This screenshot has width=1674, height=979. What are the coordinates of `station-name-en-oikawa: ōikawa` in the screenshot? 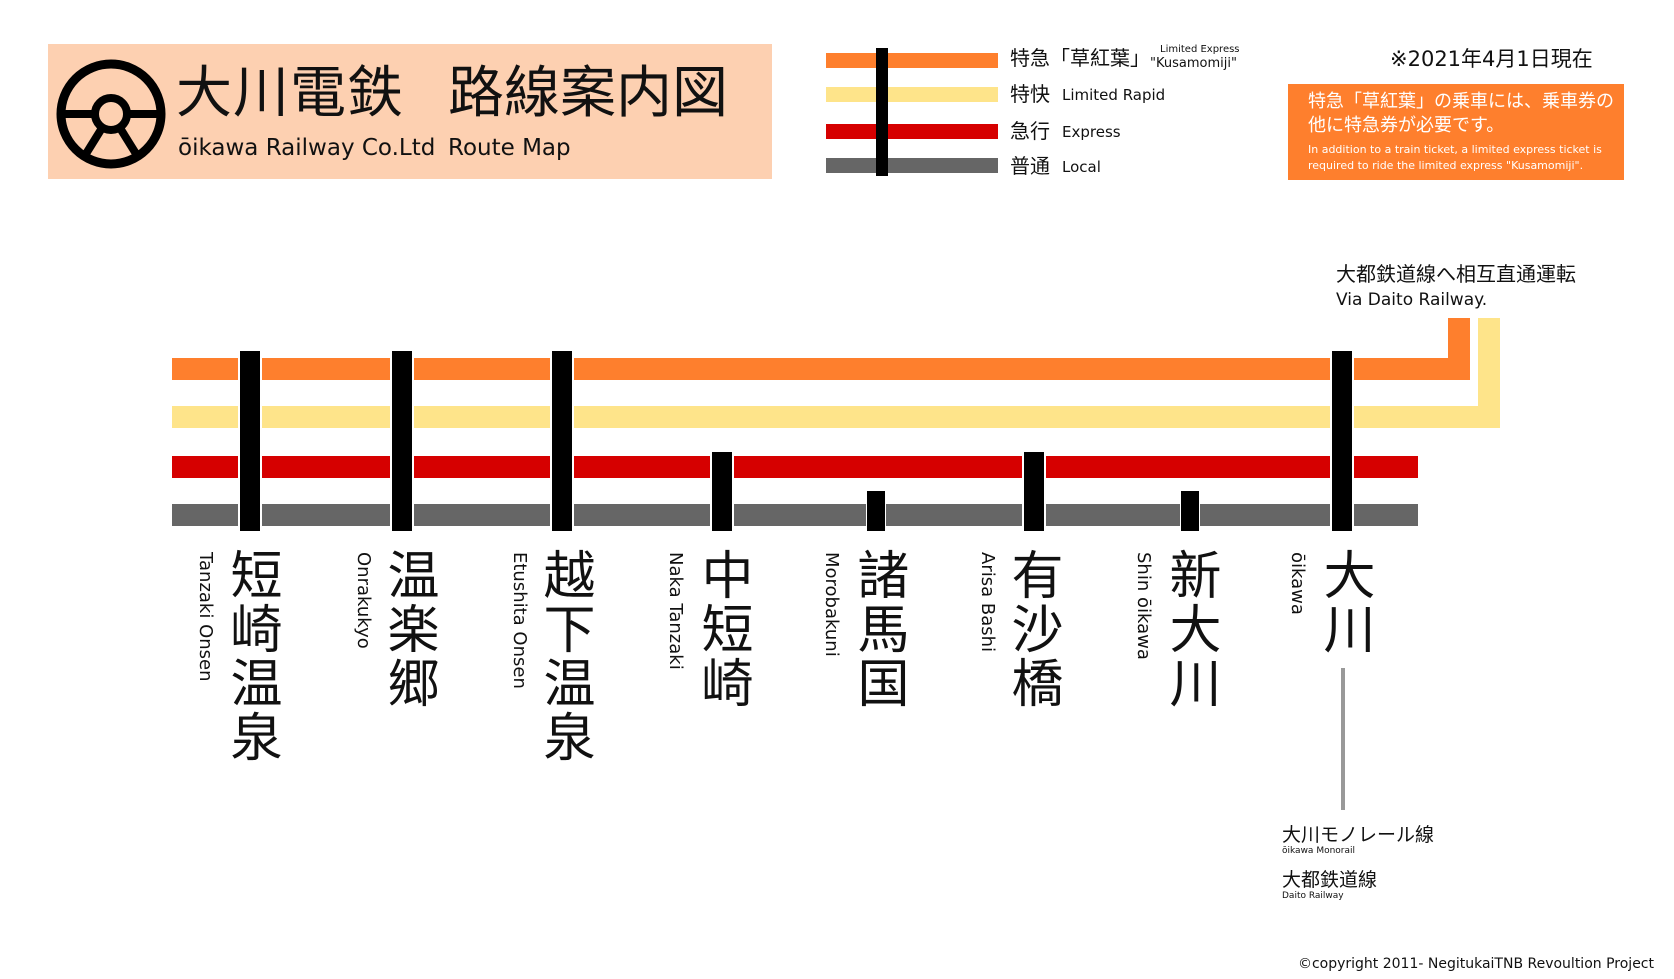 It's located at (1297, 583).